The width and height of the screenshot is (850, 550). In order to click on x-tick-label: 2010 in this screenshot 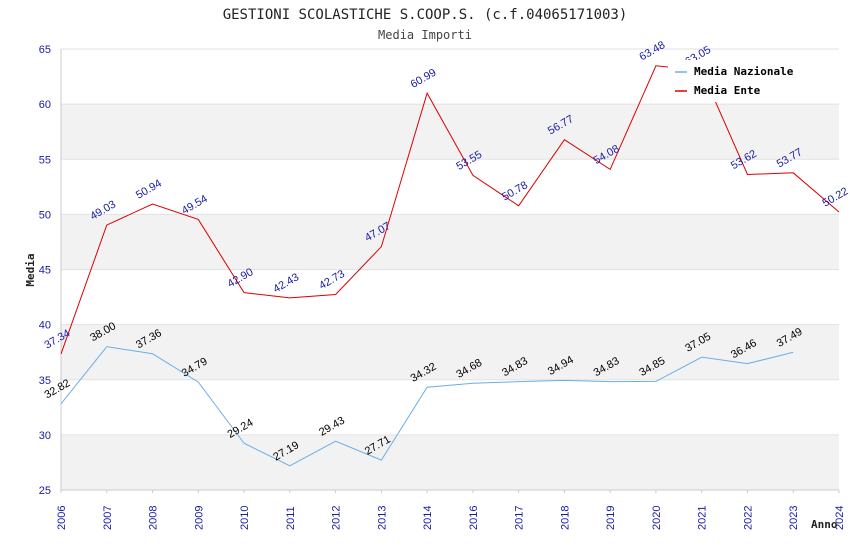, I will do `click(245, 518)`.